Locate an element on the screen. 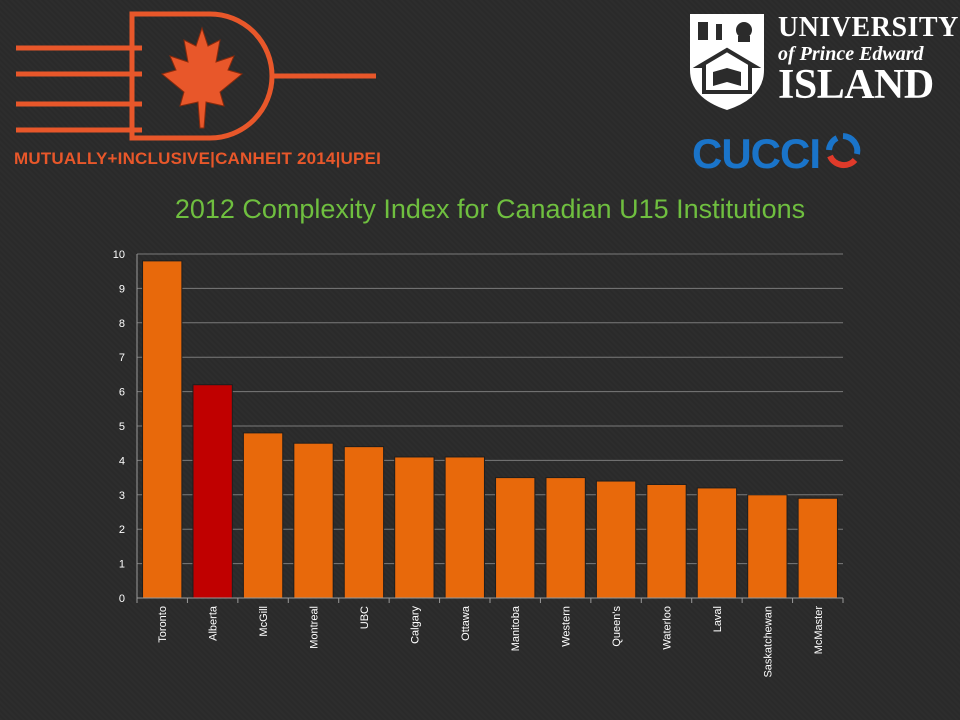  y-tick-label: 8 is located at coordinates (122, 324).